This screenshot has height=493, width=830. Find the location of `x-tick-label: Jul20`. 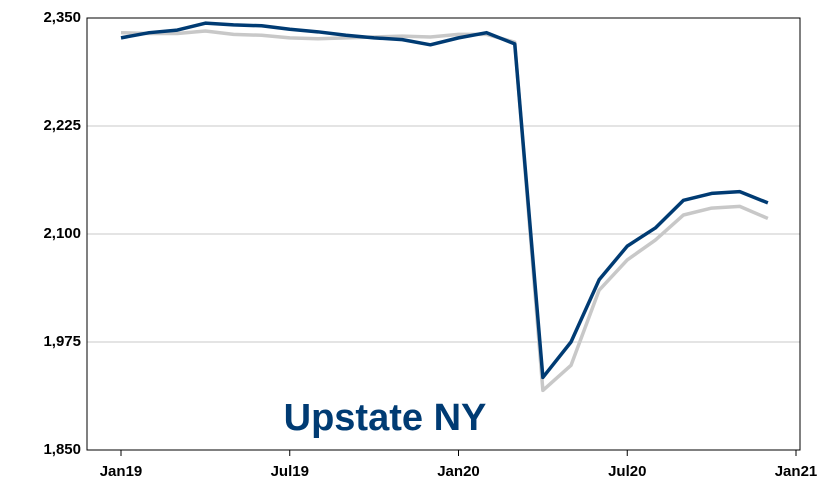

x-tick-label: Jul20 is located at coordinates (627, 471).